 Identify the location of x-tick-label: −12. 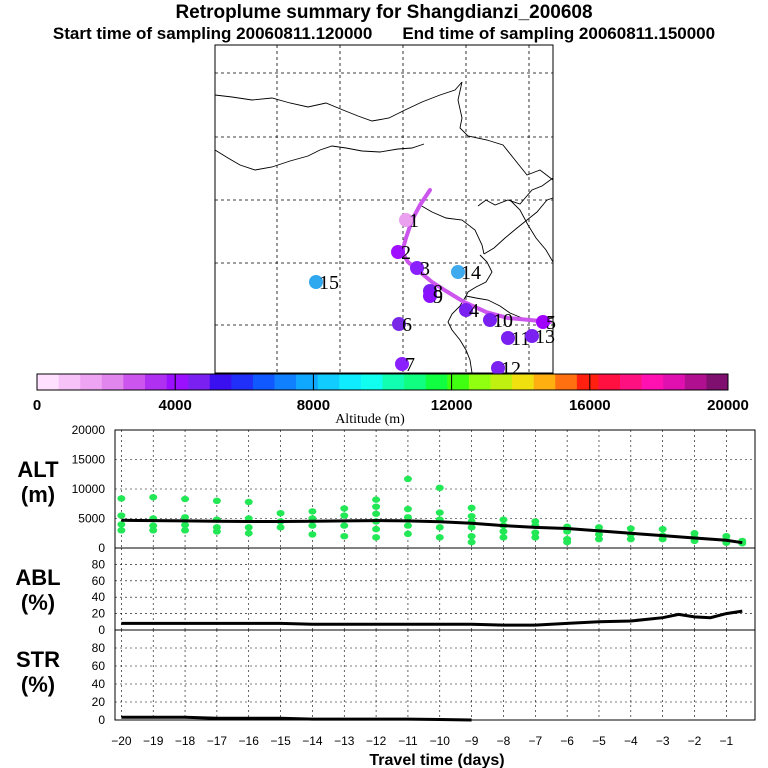
(376, 741).